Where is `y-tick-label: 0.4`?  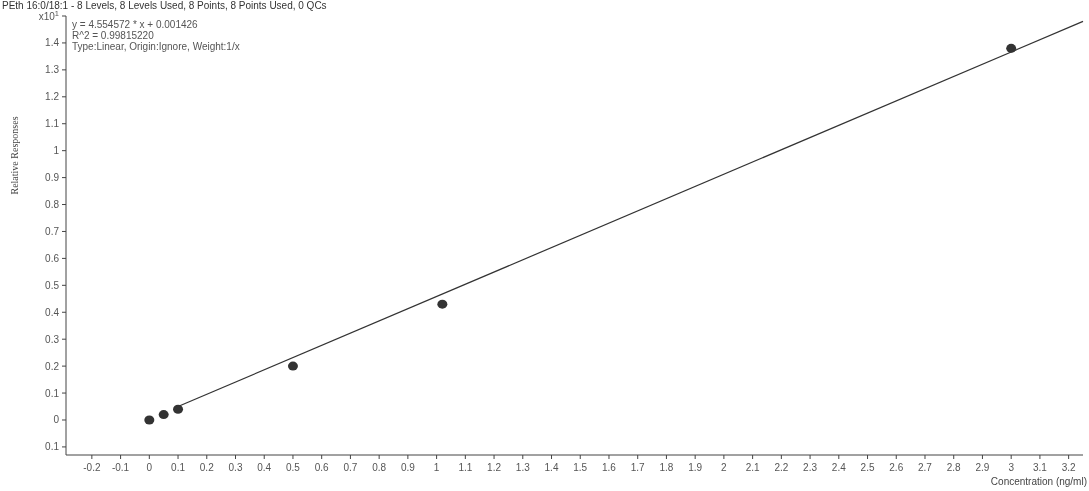 y-tick-label: 0.4 is located at coordinates (52, 312).